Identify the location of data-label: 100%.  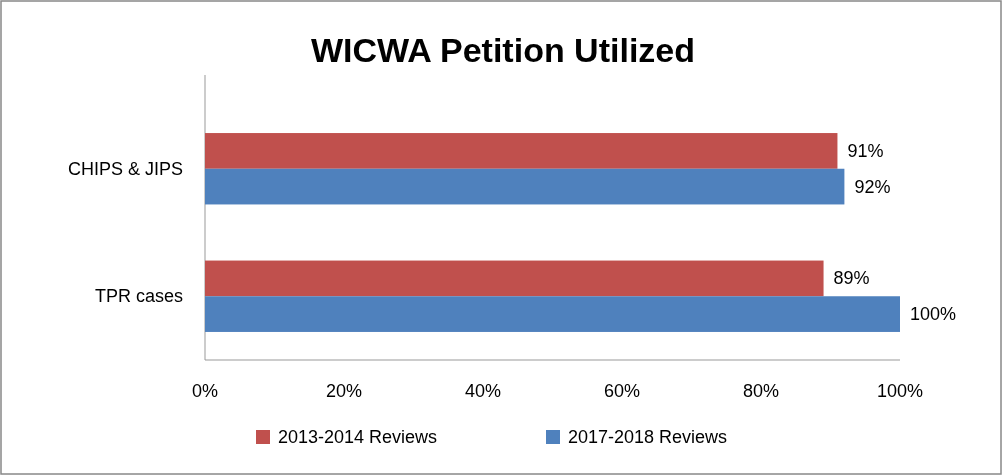
(933, 314).